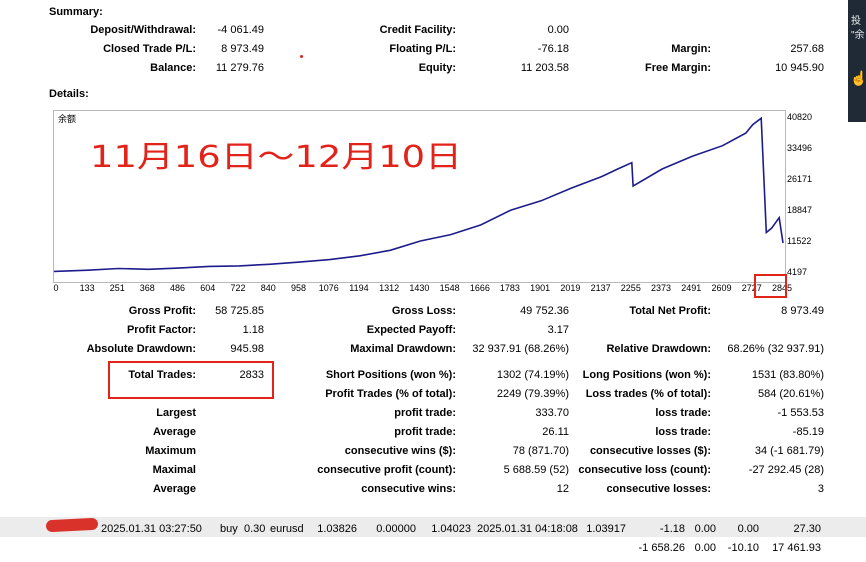 Image resolution: width=866 pixels, height=562 pixels. I want to click on trade-type: buy, so click(229, 529).